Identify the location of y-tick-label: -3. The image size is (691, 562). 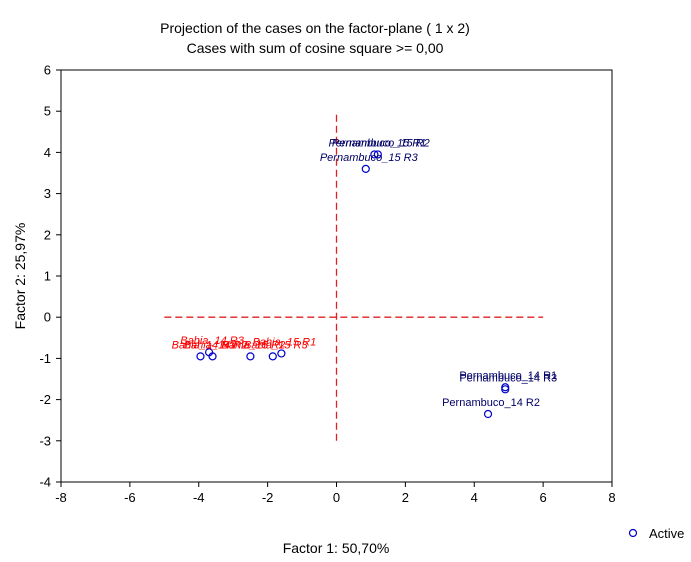
(45, 440).